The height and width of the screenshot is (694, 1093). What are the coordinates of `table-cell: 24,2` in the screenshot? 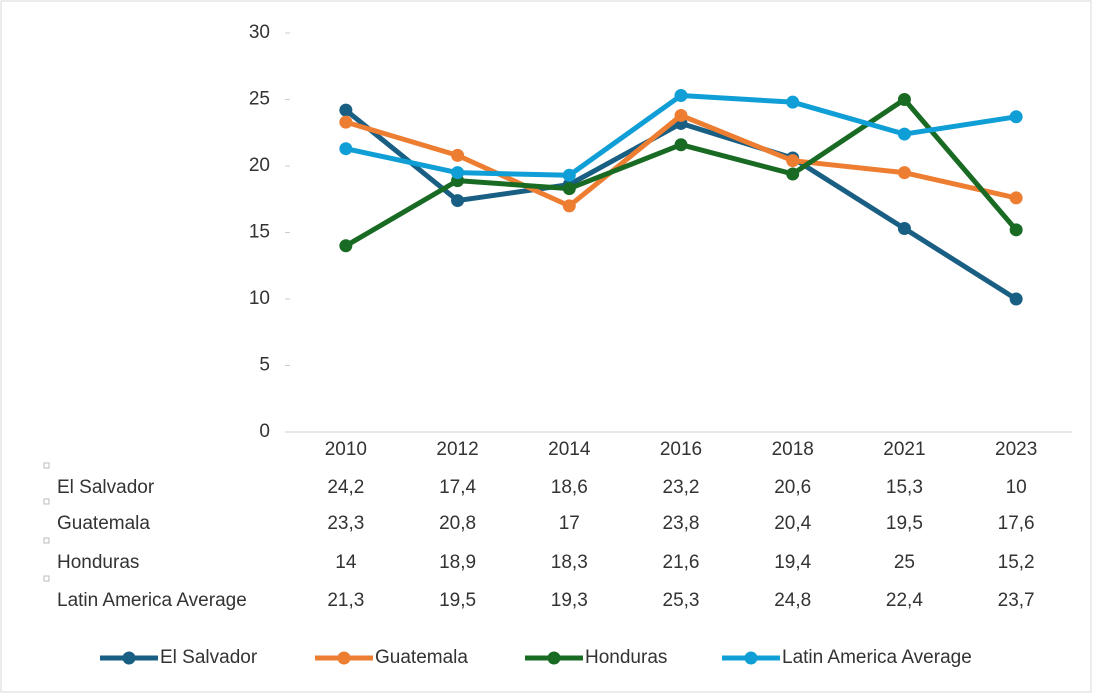 It's located at (345, 487).